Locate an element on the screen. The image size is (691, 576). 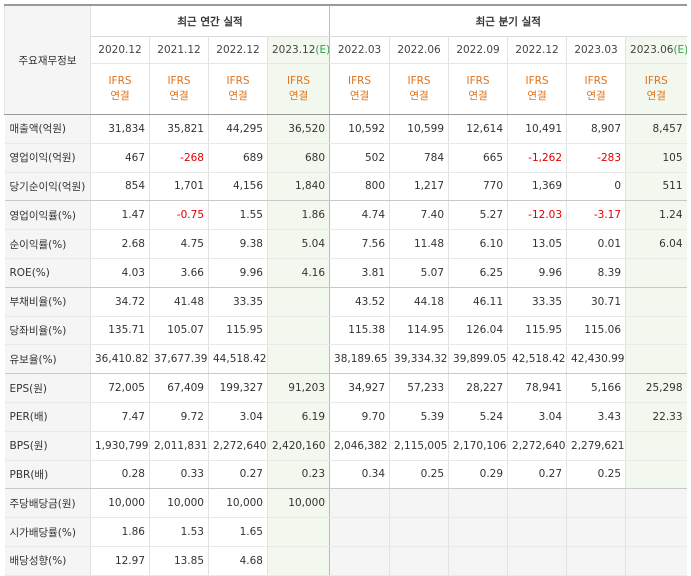
period-header: 2023.03 is located at coordinates (596, 50).